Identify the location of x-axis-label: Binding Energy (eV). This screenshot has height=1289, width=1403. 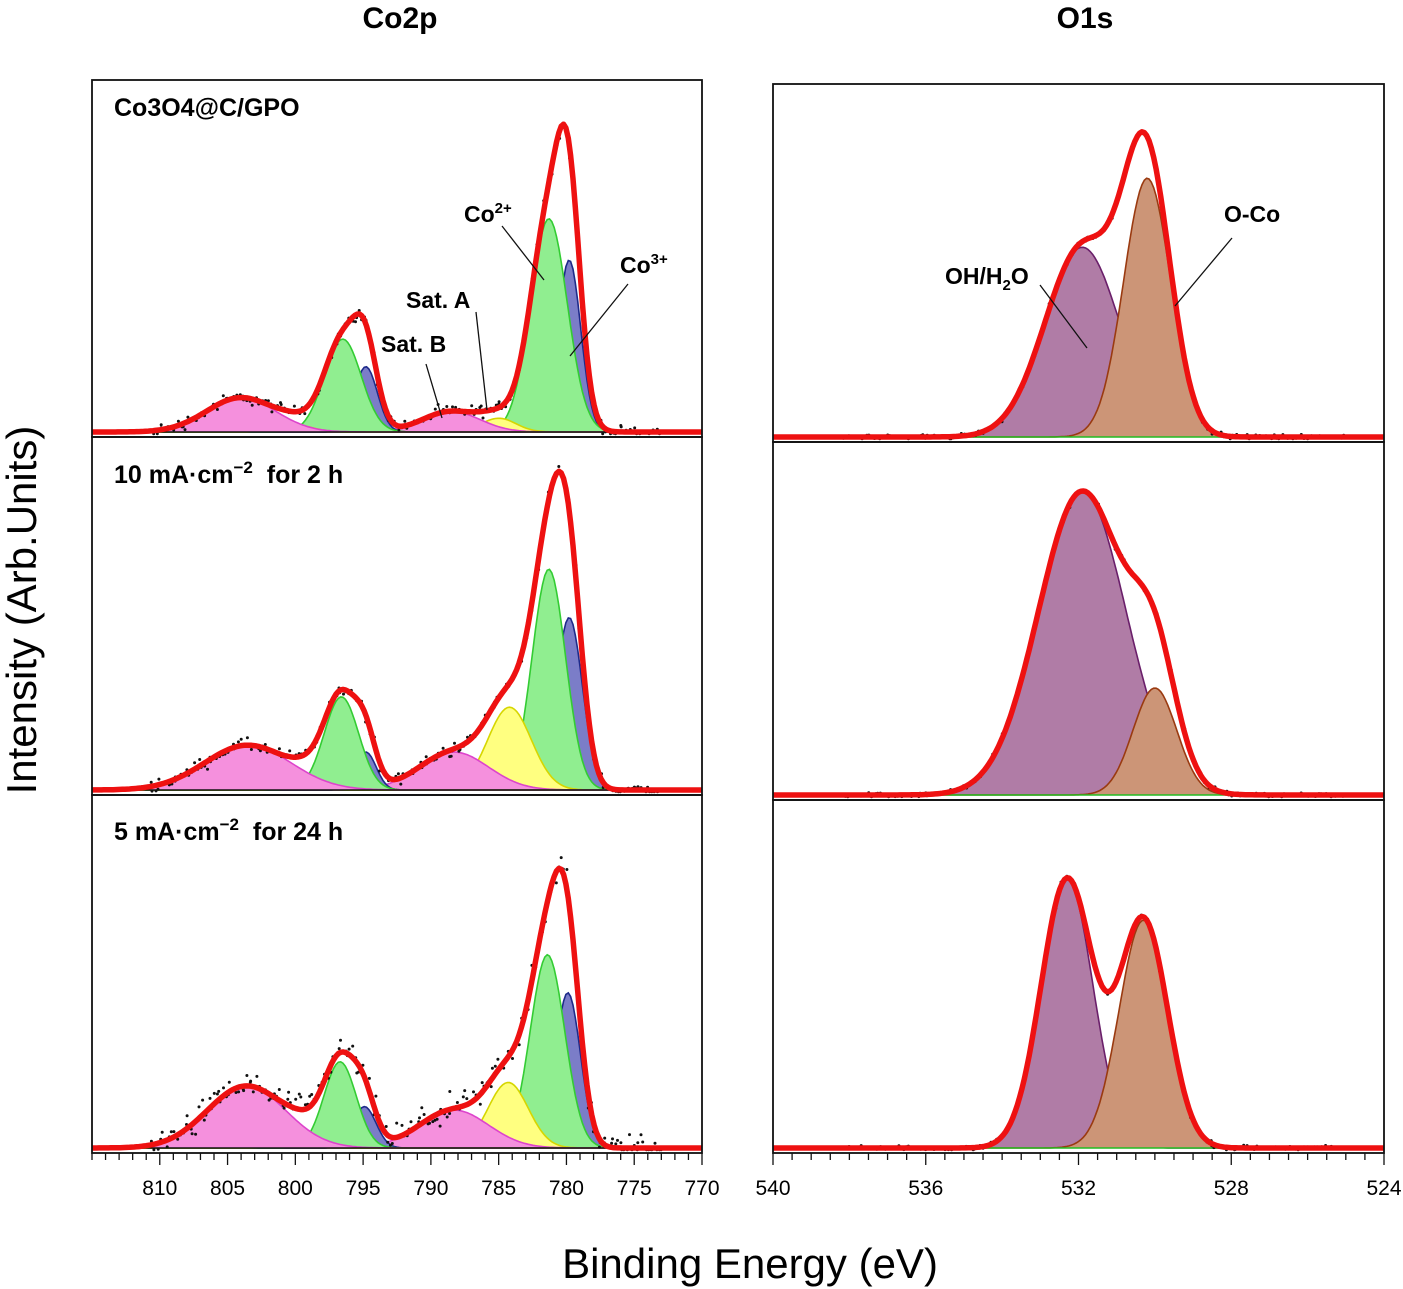
(750, 1263).